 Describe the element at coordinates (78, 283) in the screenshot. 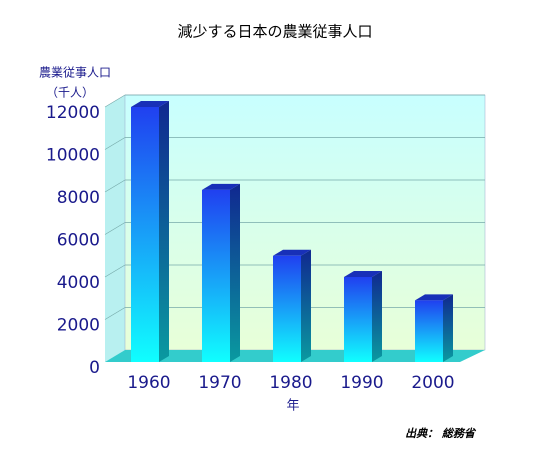

I see `y-tick-label: 4000` at that location.